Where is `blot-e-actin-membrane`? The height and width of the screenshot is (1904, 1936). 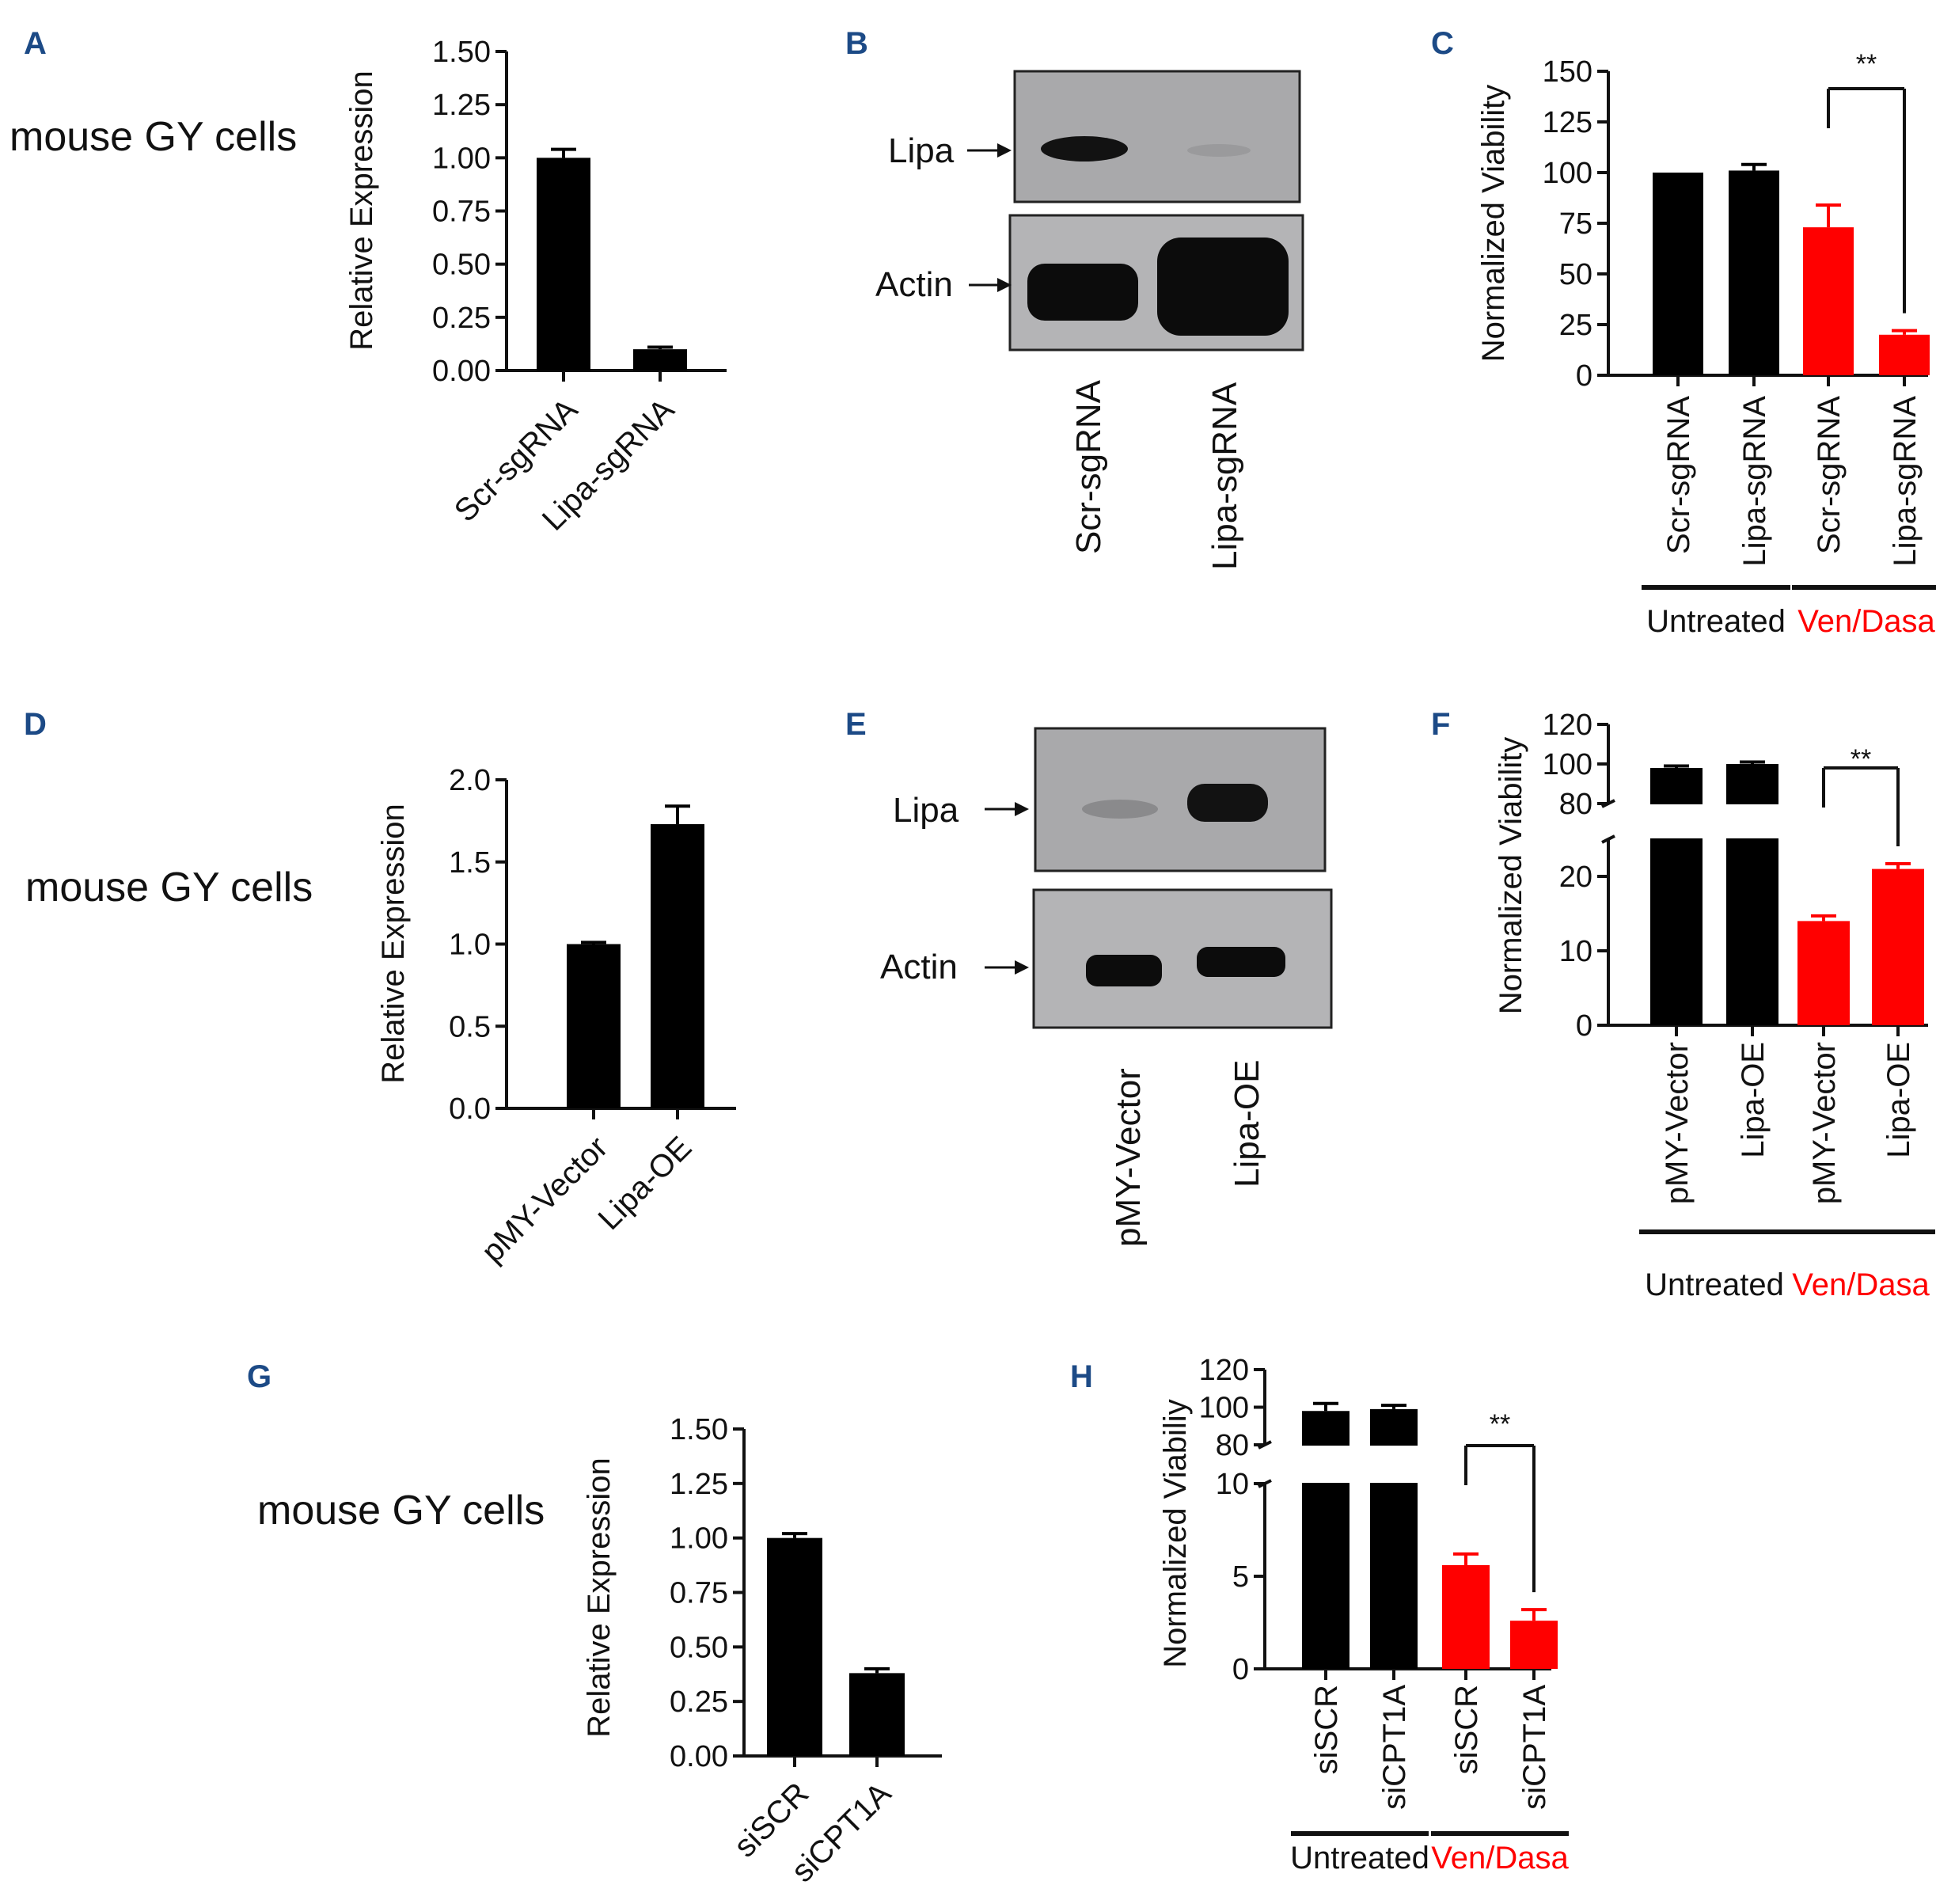
blot-e-actin-membrane is located at coordinates (1182, 958).